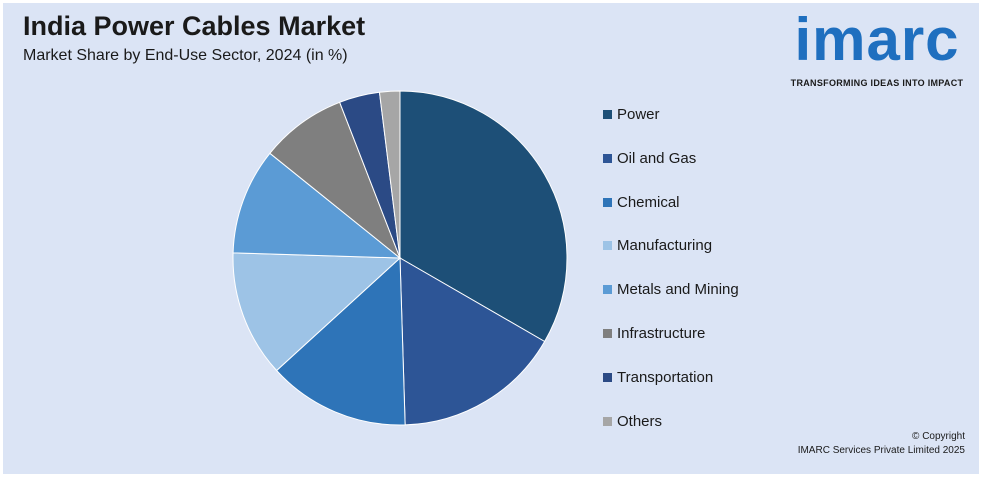 Image resolution: width=982 pixels, height=477 pixels. Describe the element at coordinates (317, 205) in the screenshot. I see `pie-slice-metals-and-mining` at that location.